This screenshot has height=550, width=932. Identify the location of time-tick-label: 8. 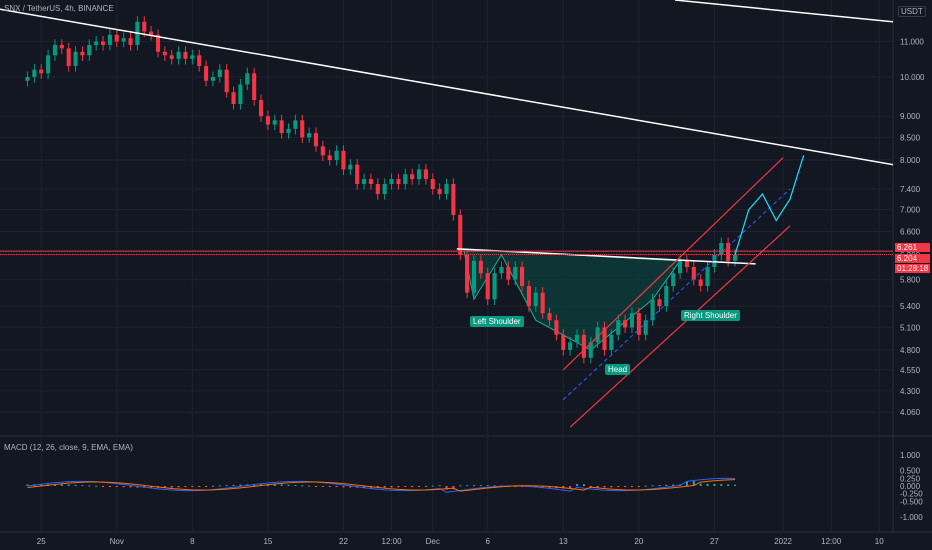
(192, 541).